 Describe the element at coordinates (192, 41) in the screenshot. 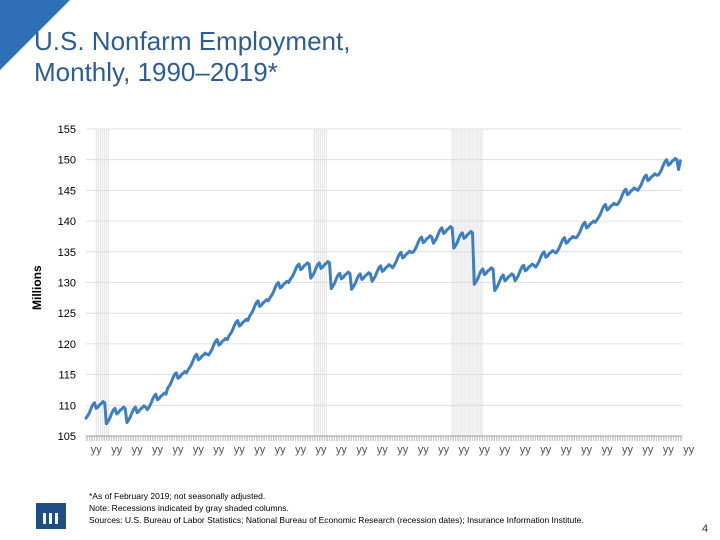

I see `title-line-1: U.S. Nonfarm Employment,` at that location.